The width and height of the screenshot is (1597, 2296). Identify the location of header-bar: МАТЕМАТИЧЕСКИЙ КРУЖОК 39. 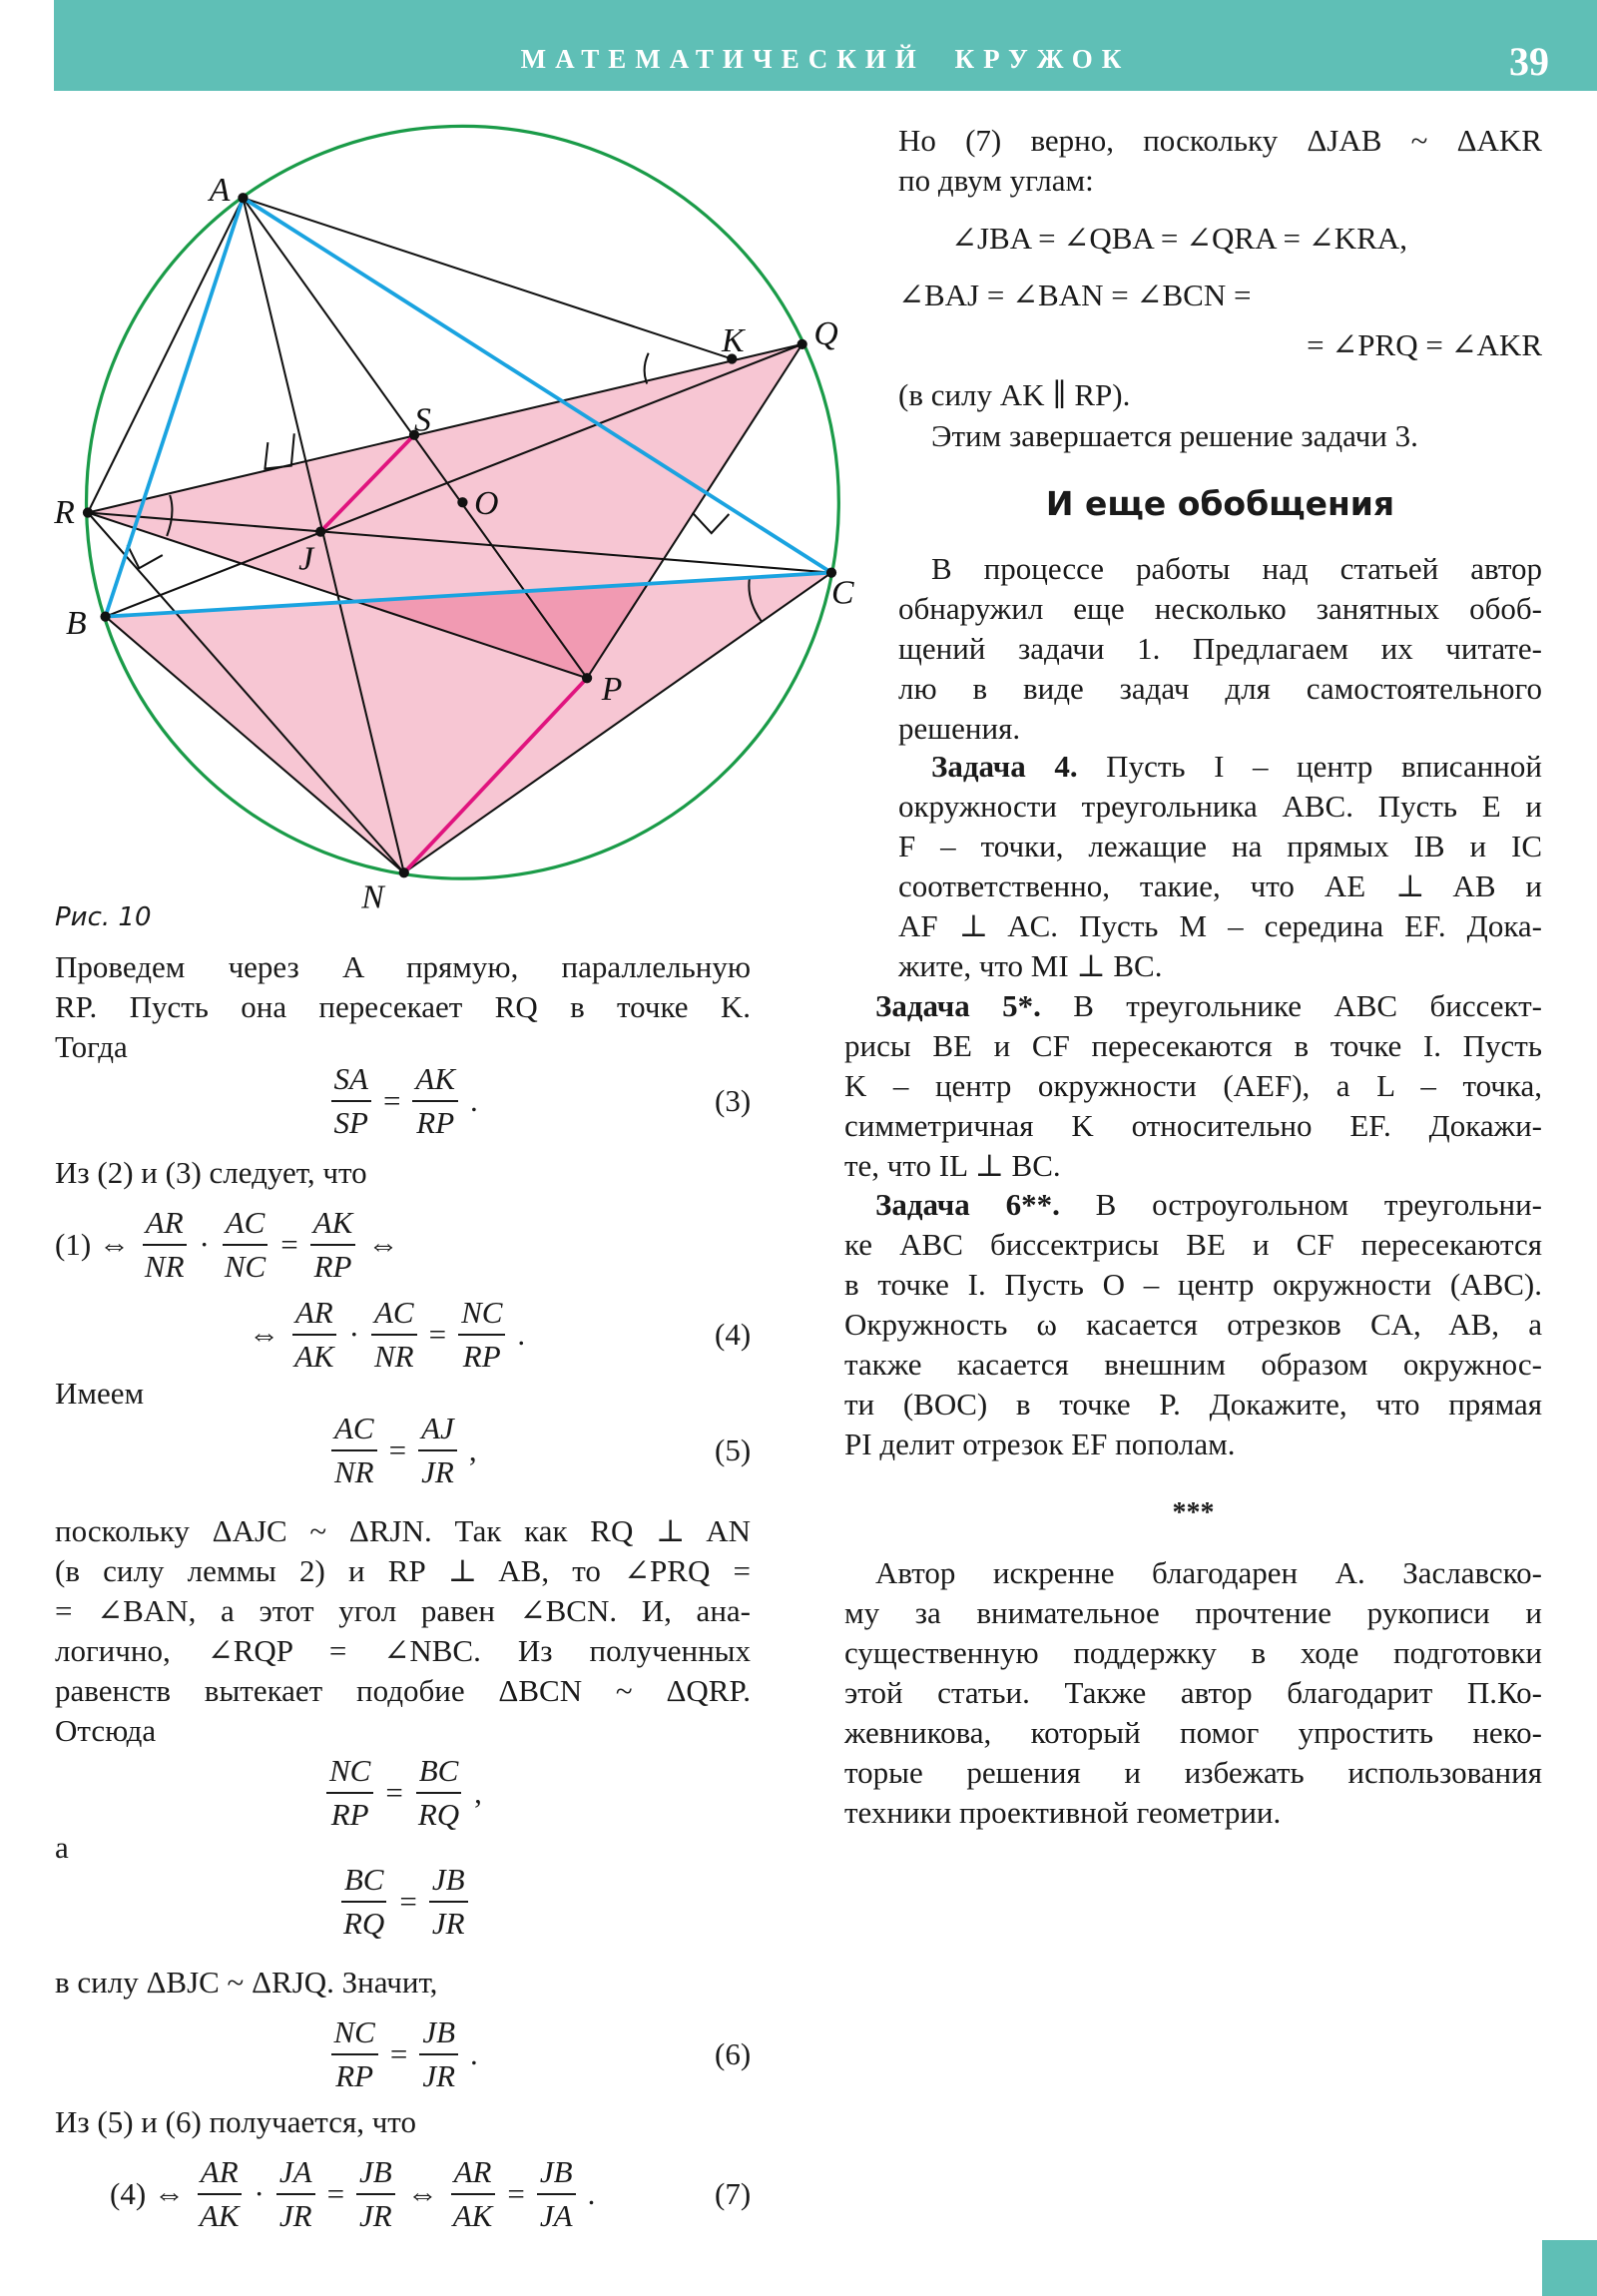
(825, 46).